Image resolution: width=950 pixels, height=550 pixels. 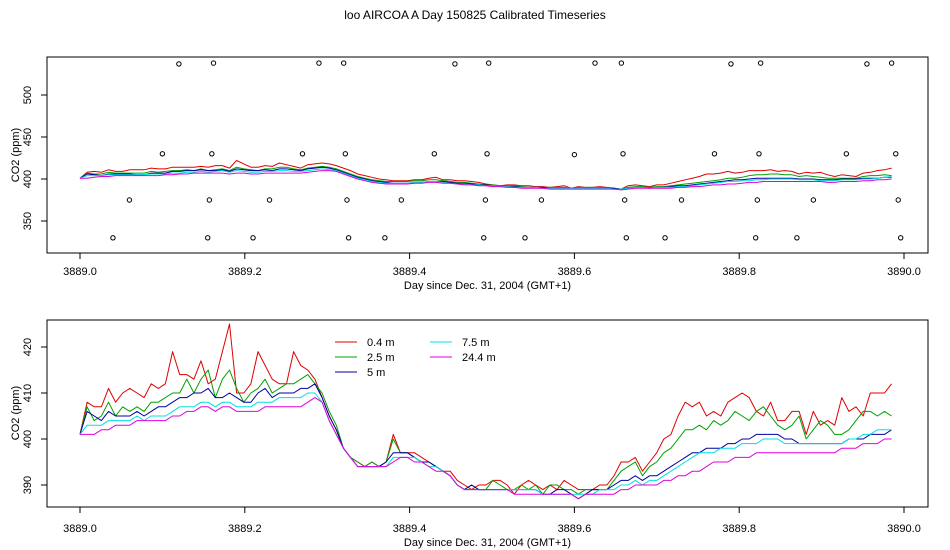 I want to click on legend-label: 7.5 m, so click(x=476, y=343).